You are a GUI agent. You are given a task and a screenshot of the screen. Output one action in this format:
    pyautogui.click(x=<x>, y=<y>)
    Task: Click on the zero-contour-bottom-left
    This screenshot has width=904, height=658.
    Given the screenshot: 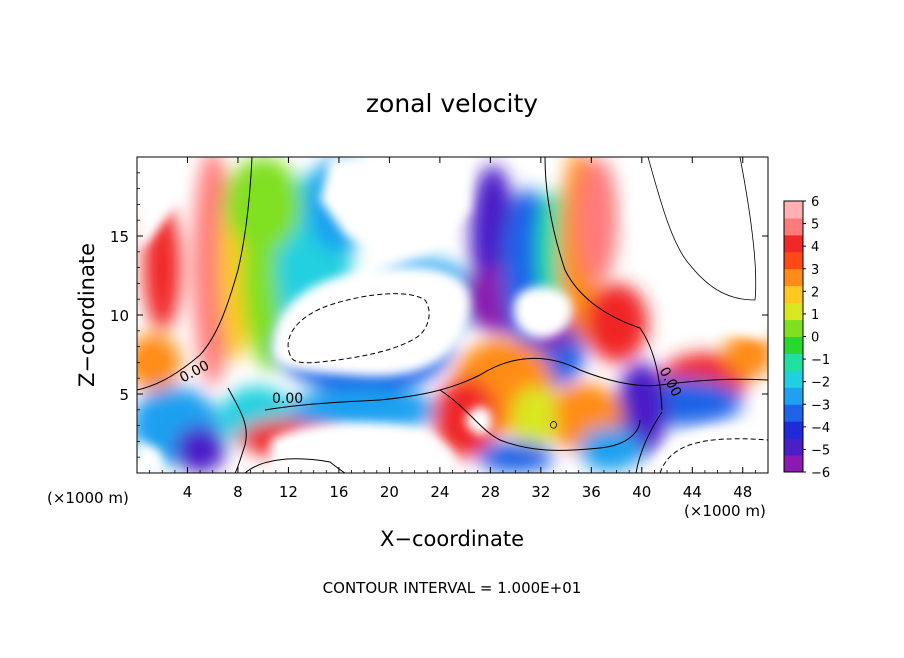 What is the action you would take?
    pyautogui.click(x=295, y=465)
    